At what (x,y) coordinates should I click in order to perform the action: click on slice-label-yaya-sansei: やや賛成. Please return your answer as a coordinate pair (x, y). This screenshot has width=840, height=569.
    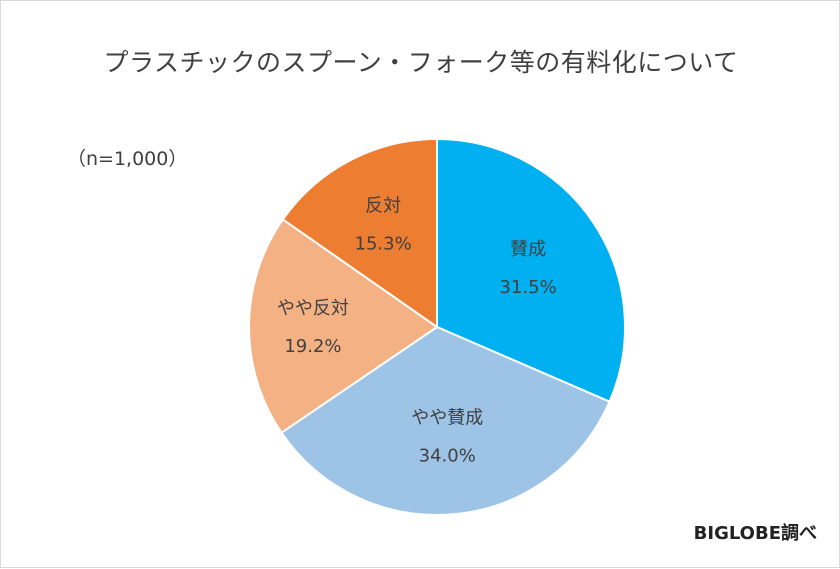
    Looking at the image, I should click on (447, 418).